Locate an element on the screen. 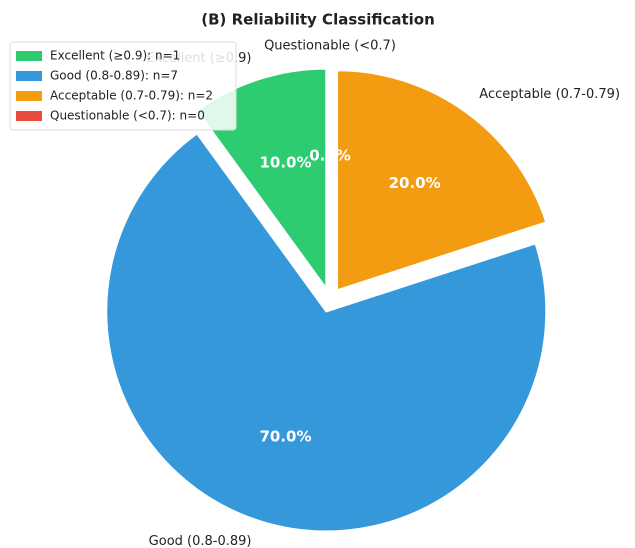 This screenshot has width=635, height=548. legend-label: Questionable (<0.7): n=0 is located at coordinates (127, 116).